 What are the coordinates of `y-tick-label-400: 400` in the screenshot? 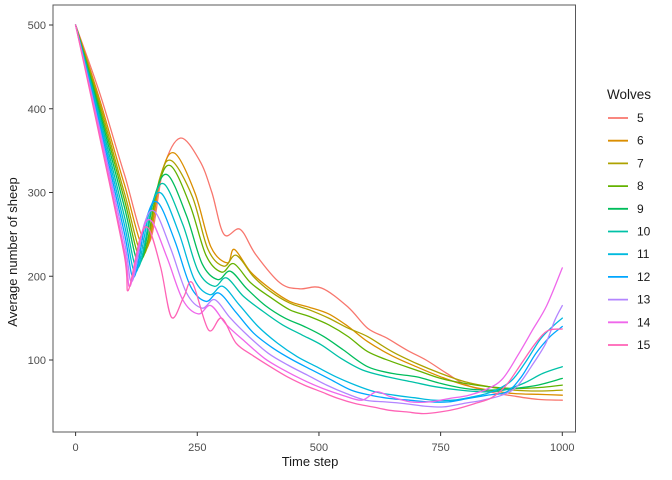 It's located at (37, 110).